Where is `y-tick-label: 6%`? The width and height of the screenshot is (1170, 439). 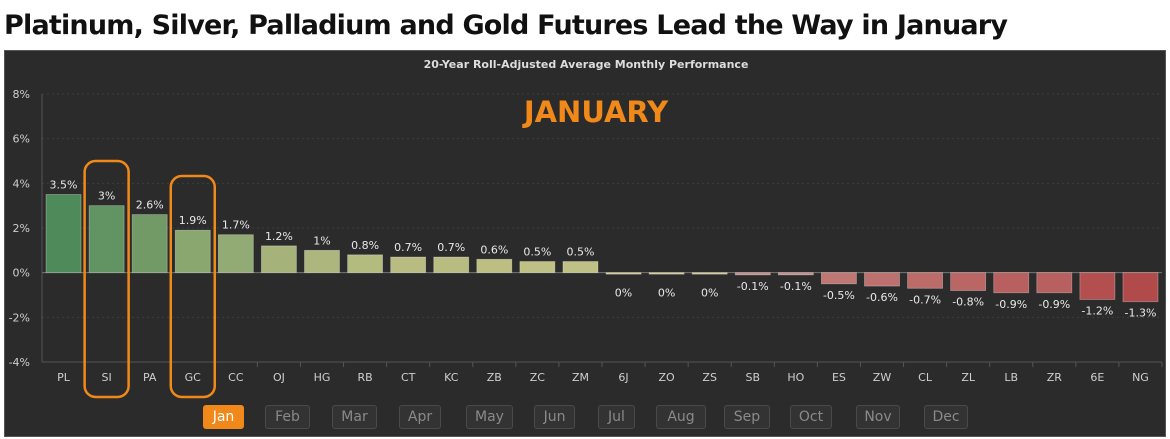
y-tick-label: 6% is located at coordinates (21, 139).